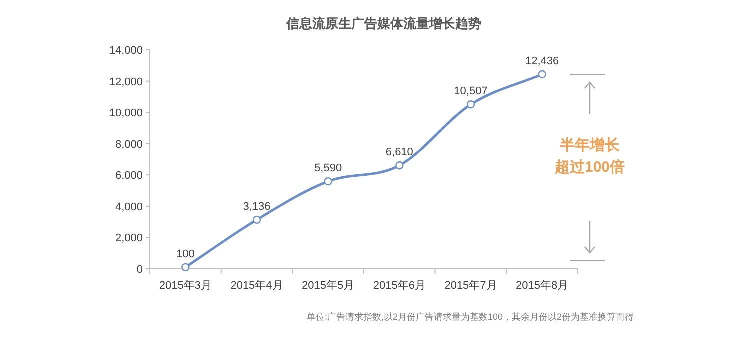 This screenshot has width=744, height=350. What do you see at coordinates (126, 82) in the screenshot?
I see `y-tick-label: 12,000` at bounding box center [126, 82].